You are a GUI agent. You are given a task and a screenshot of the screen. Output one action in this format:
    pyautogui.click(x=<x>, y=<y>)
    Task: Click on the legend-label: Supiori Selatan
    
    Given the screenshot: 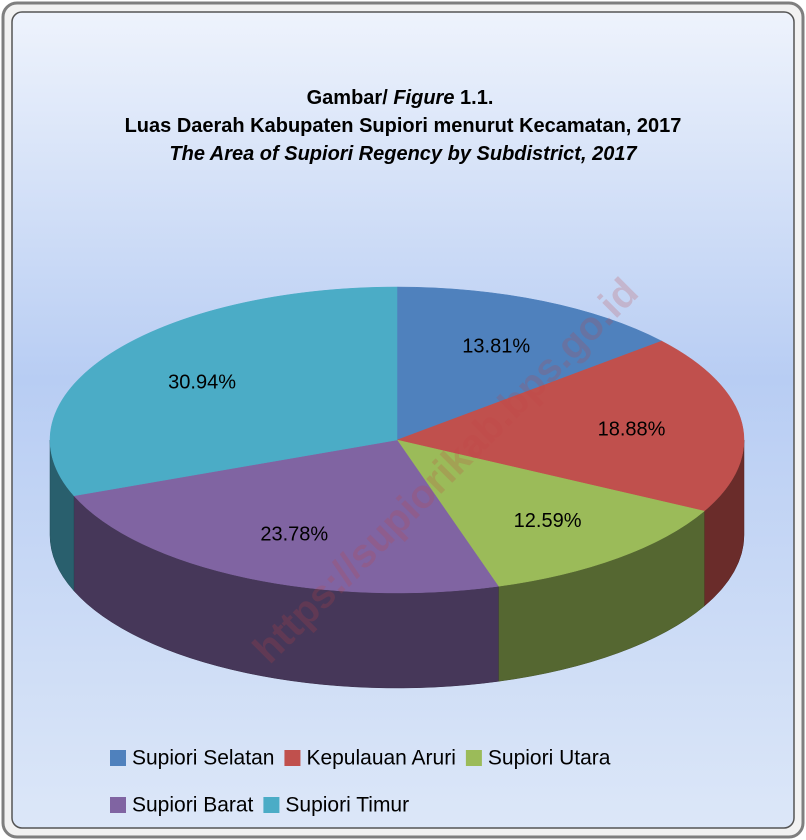 What is the action you would take?
    pyautogui.click(x=203, y=758)
    